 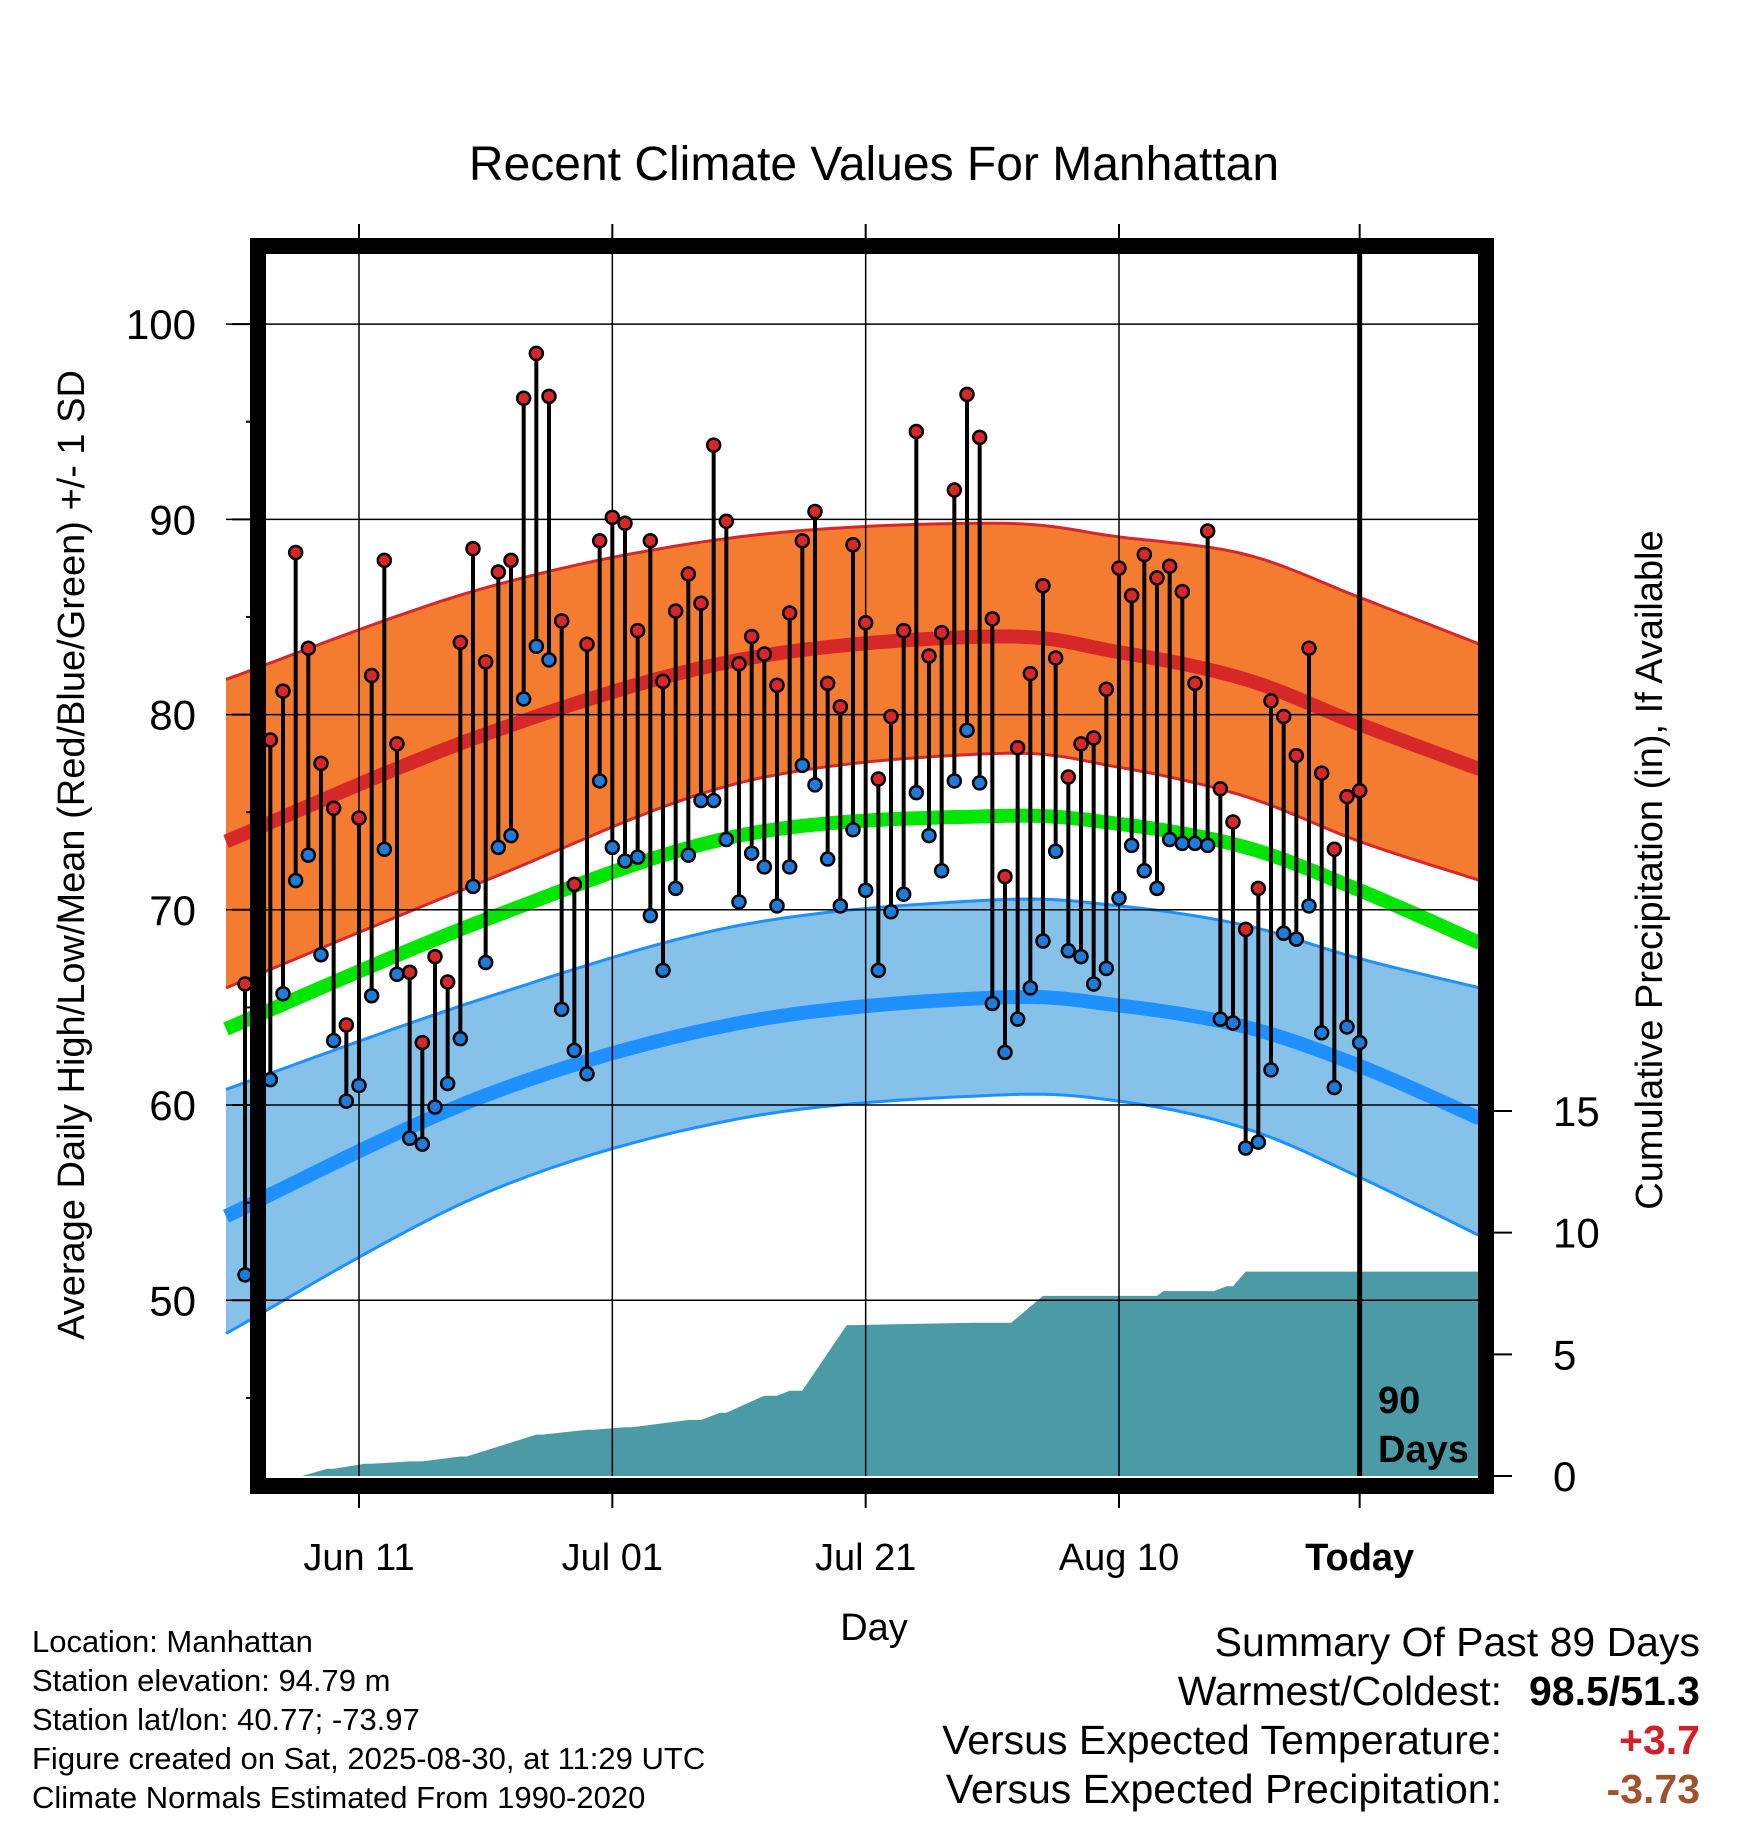 What do you see at coordinates (172, 1105) in the screenshot?
I see `y-tick-label: 60` at bounding box center [172, 1105].